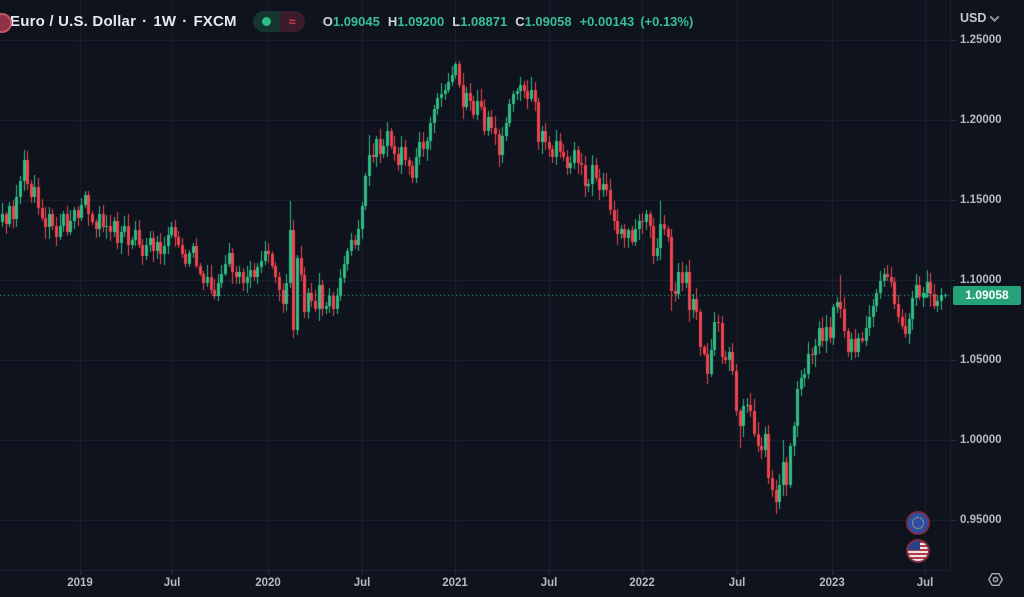 The width and height of the screenshot is (1024, 597). I want to click on interval-label: 1W, so click(165, 21).